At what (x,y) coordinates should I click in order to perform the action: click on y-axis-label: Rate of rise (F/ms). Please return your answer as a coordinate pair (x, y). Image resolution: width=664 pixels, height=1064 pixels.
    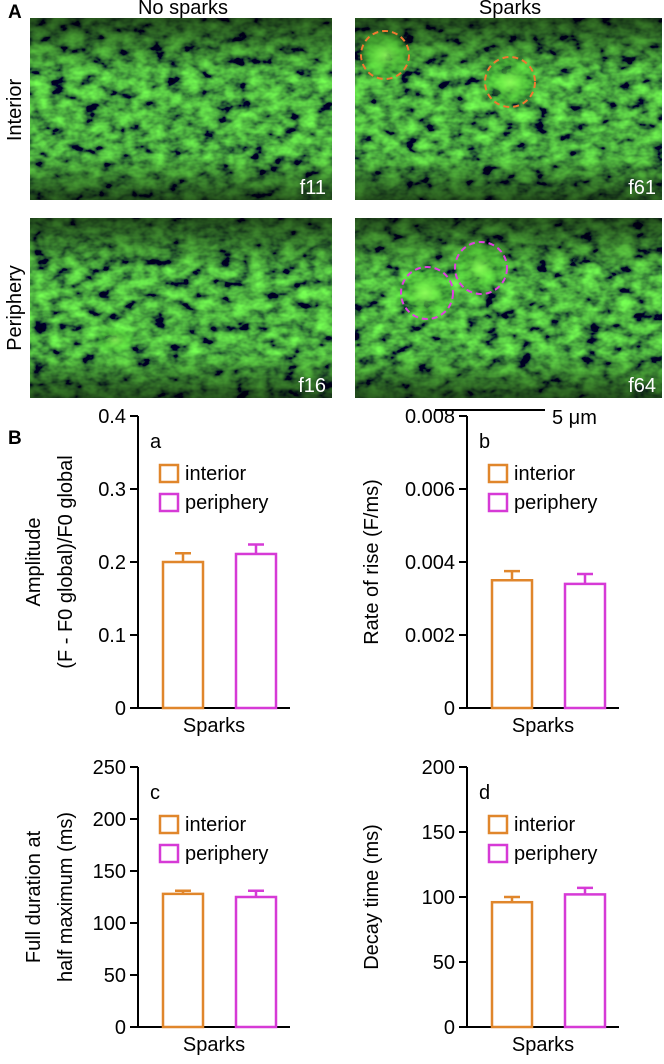
    Looking at the image, I should click on (372, 562).